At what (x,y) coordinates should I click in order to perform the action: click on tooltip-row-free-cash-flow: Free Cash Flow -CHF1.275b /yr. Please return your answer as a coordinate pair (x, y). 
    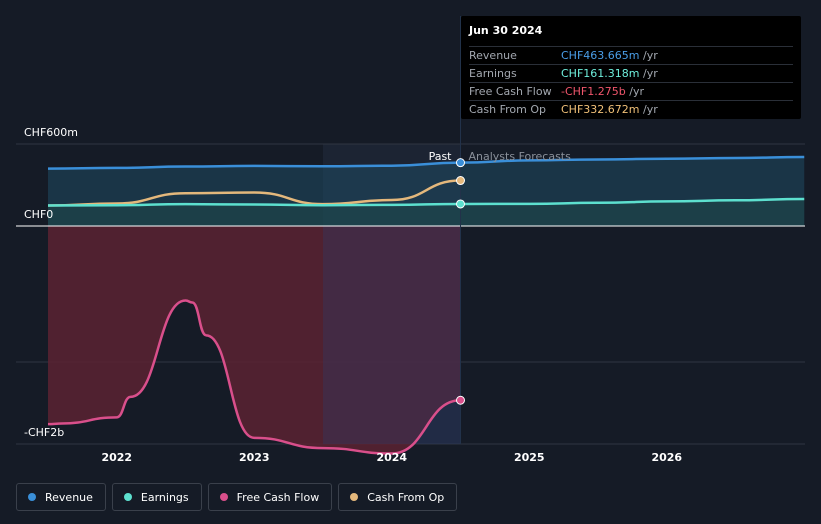
    Looking at the image, I should click on (631, 91).